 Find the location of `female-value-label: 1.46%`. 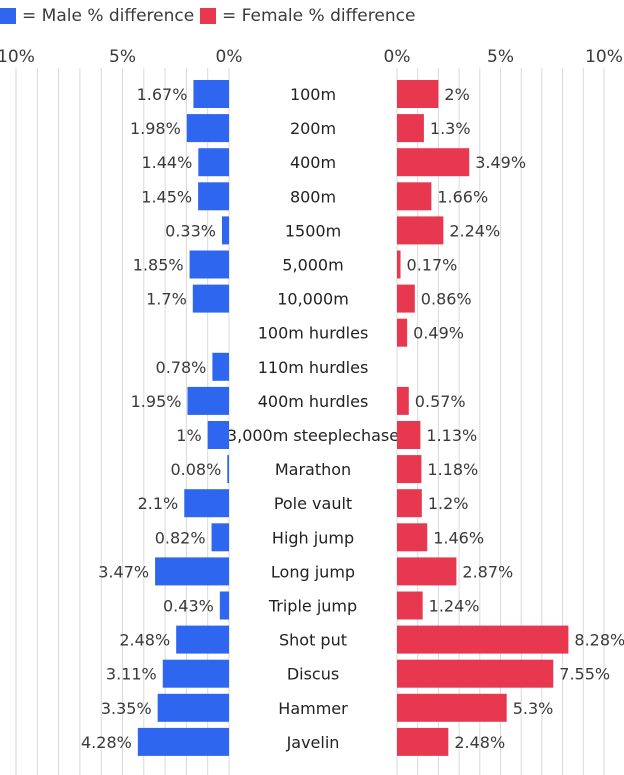

female-value-label: 1.46% is located at coordinates (458, 537).